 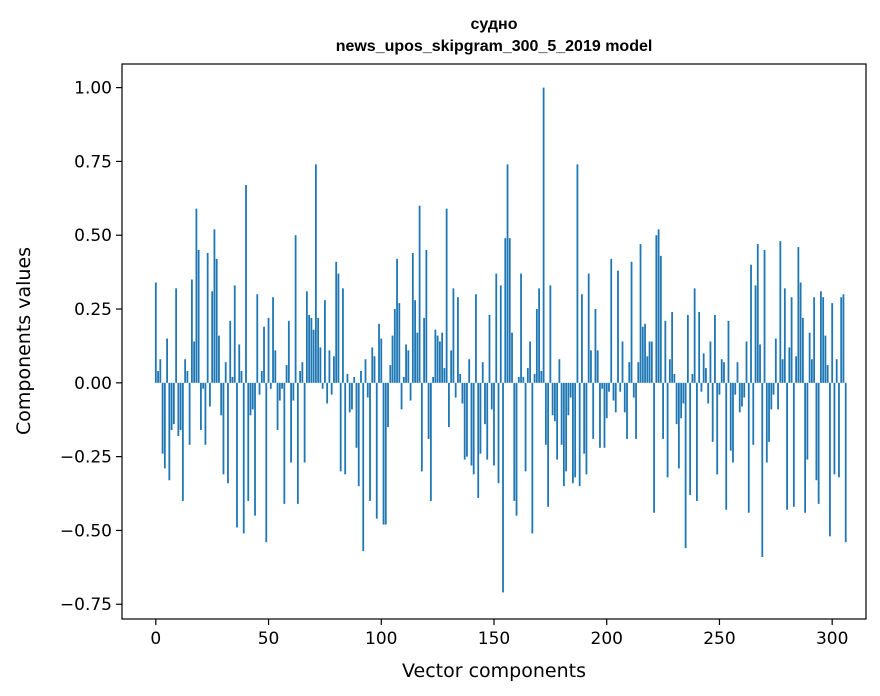 I want to click on x-tick-label: 250, so click(x=719, y=639).